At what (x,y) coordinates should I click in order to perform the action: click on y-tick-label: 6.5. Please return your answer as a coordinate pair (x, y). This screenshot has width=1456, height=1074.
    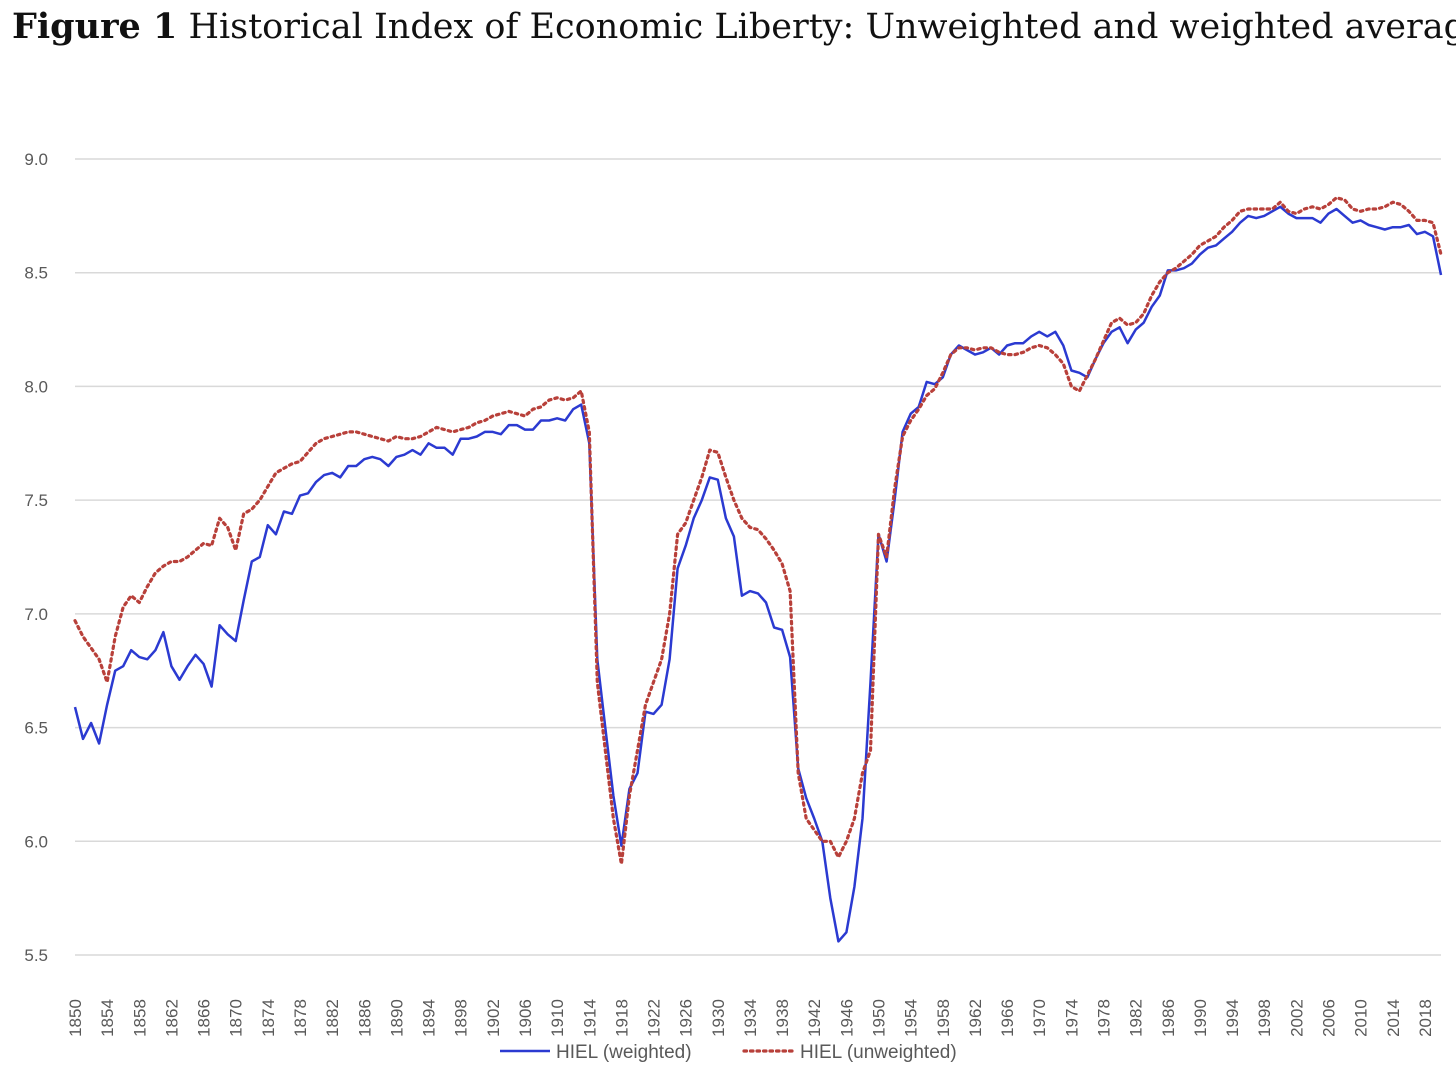
    Looking at the image, I should click on (36, 728).